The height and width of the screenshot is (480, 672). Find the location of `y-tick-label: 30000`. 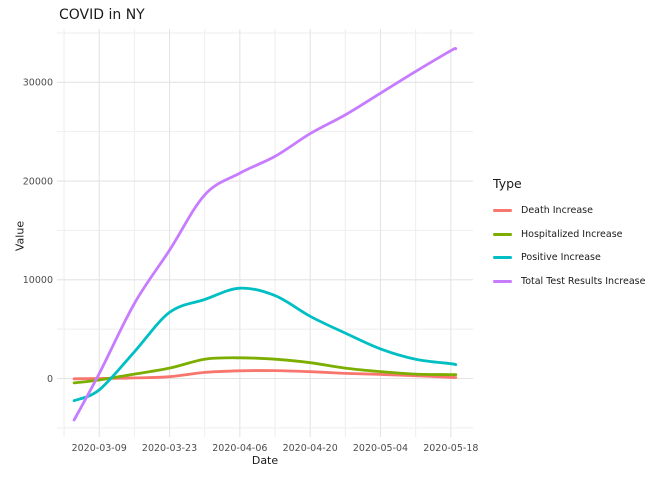

y-tick-label: 30000 is located at coordinates (38, 83).